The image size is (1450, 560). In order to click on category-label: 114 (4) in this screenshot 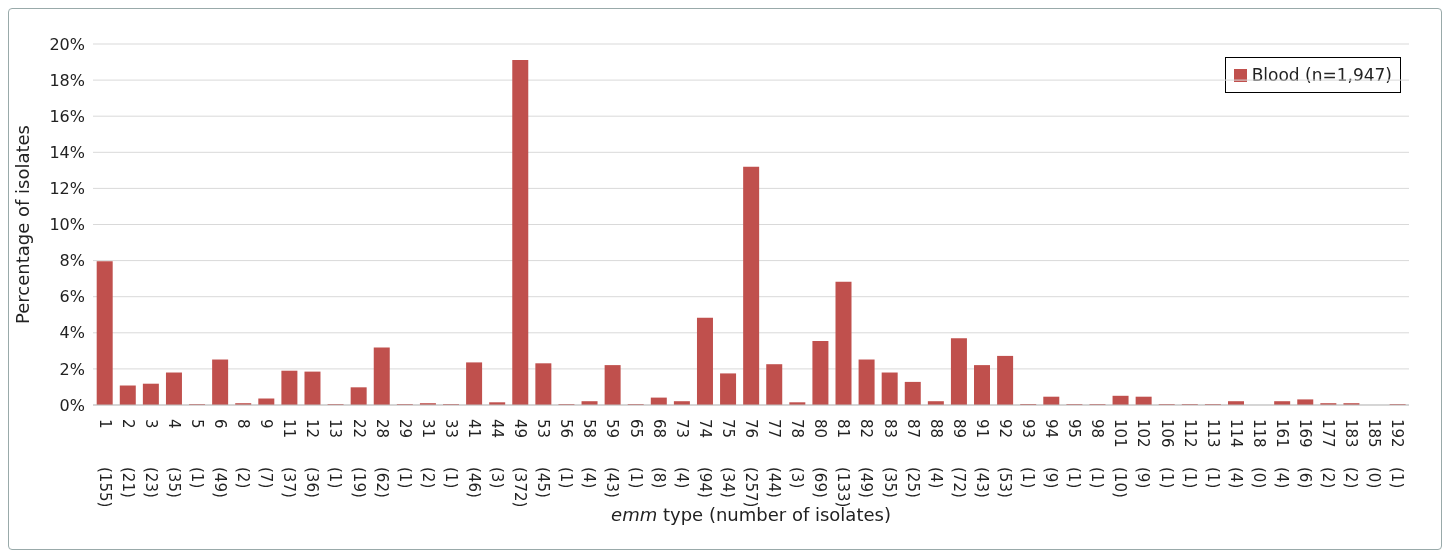, I will do `click(1235, 454)`.